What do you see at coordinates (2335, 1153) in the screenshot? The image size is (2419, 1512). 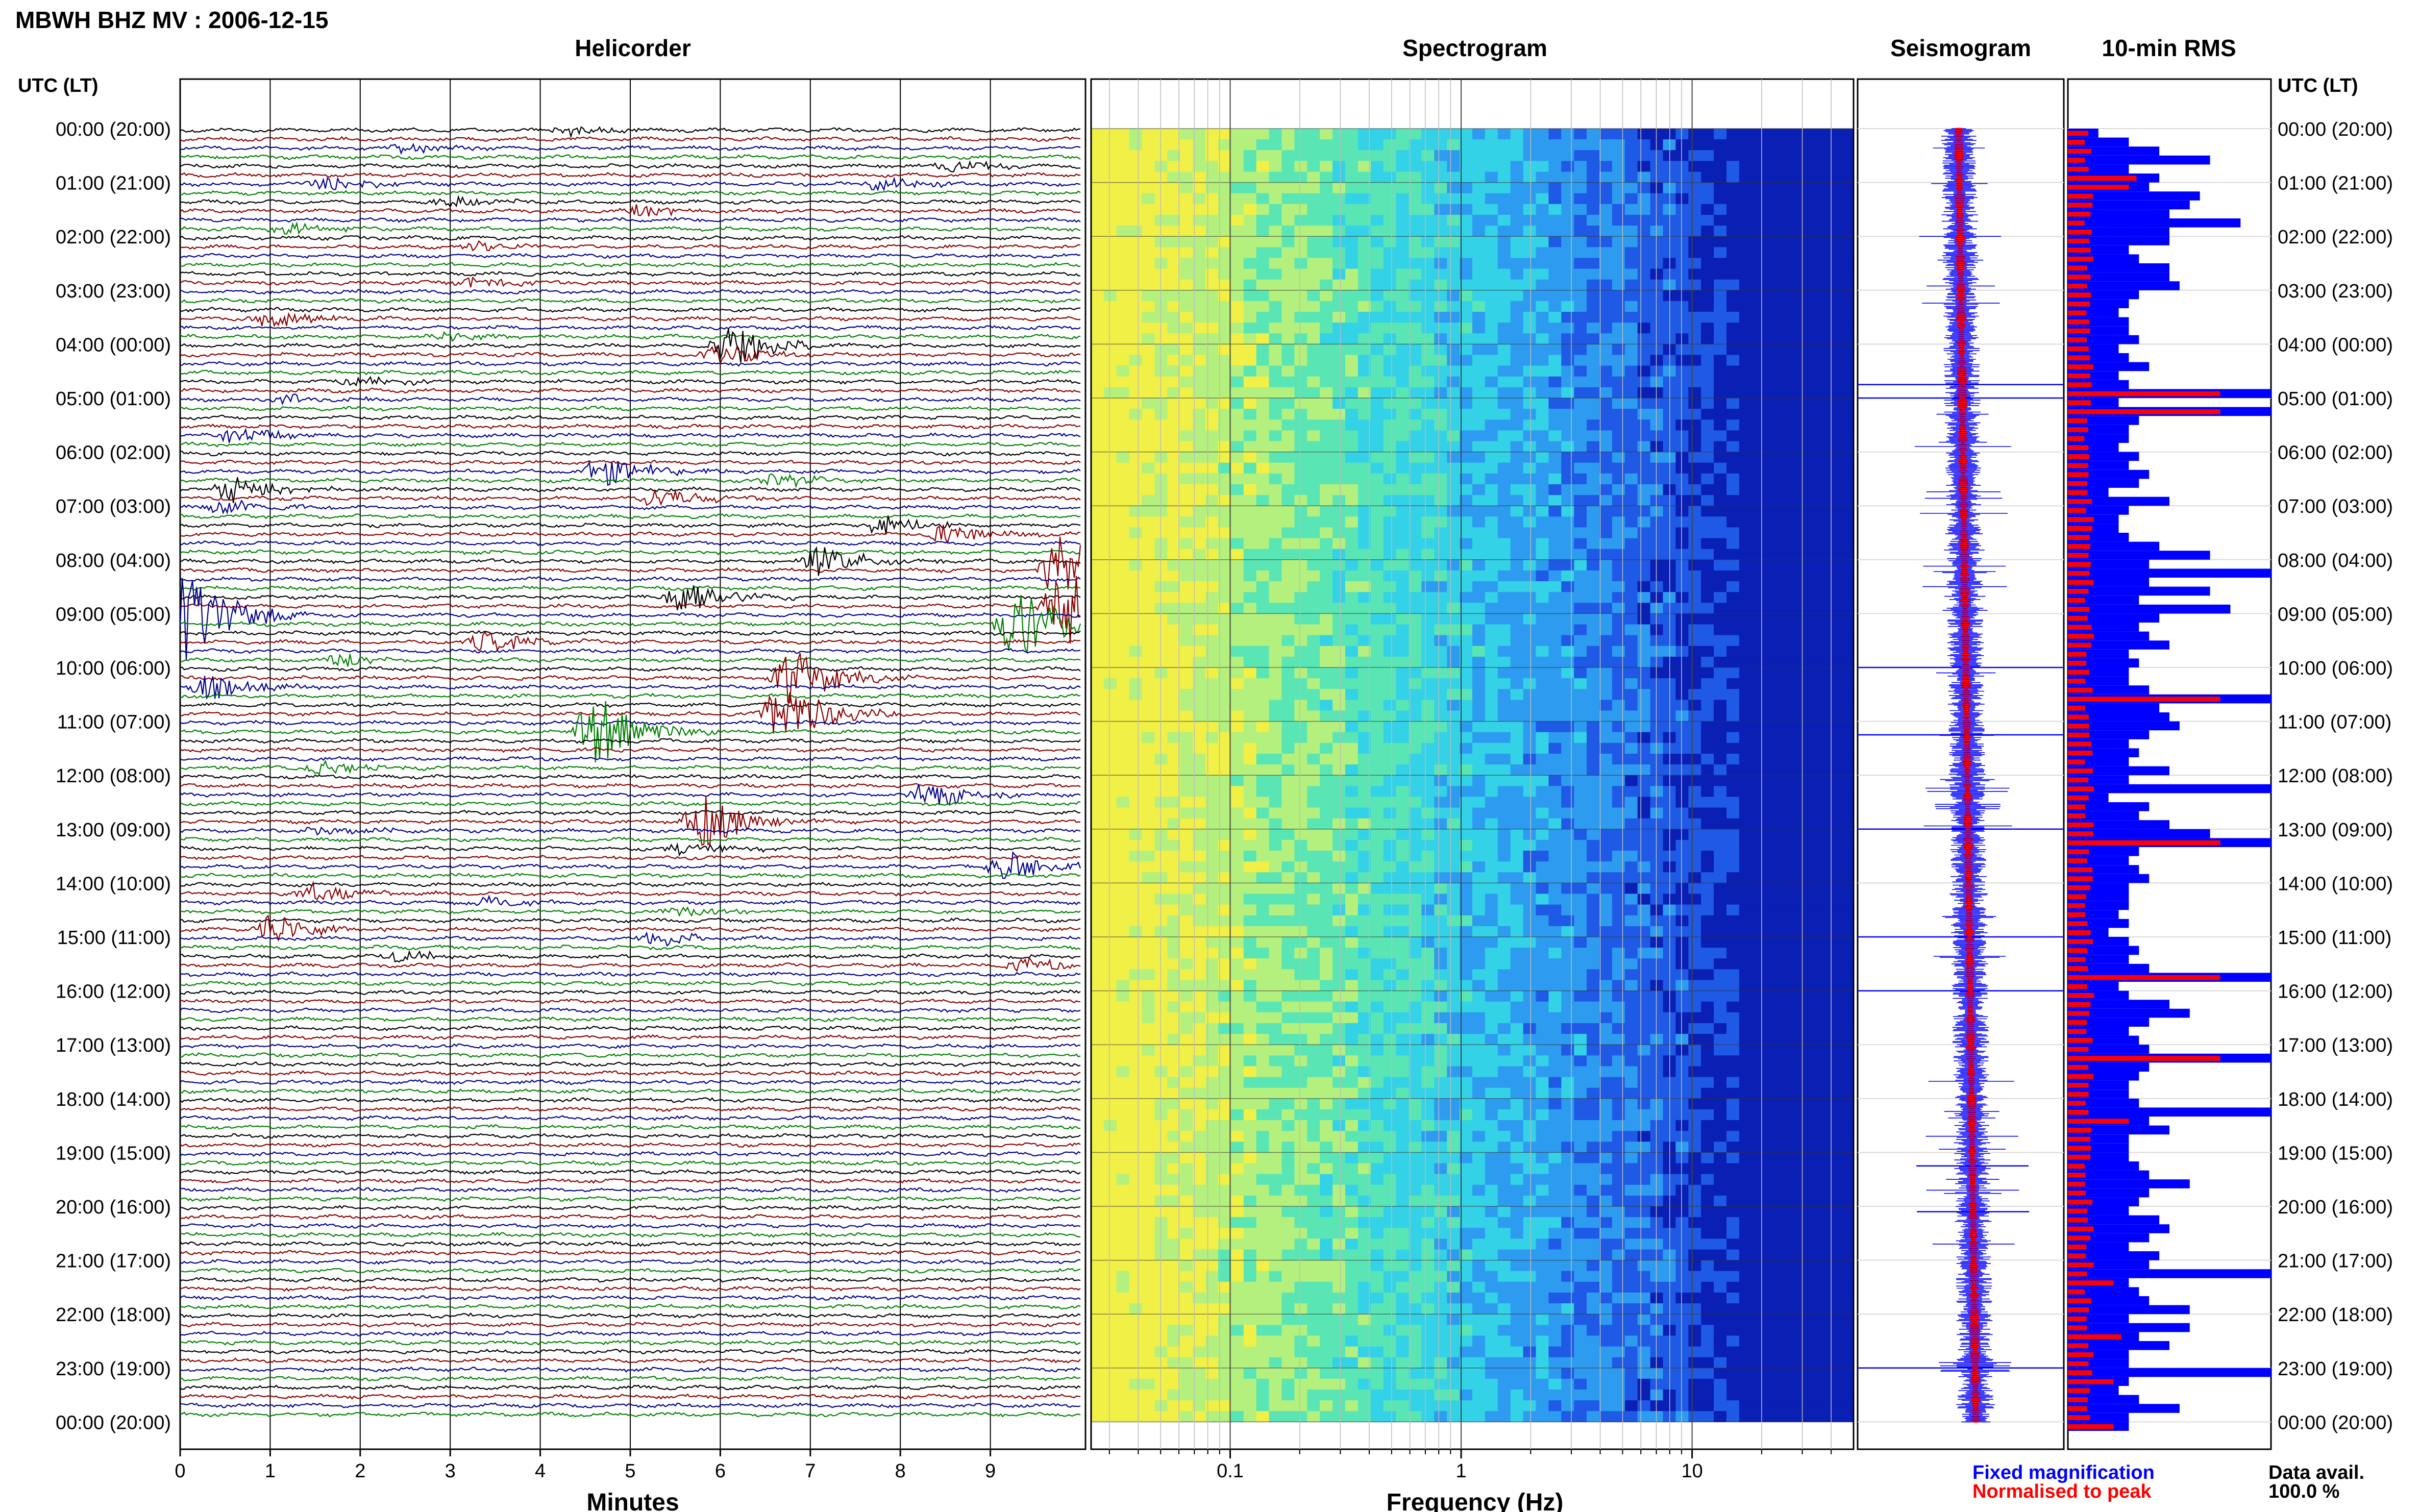 I see `time-label-right: 19:00 (15:00)` at bounding box center [2335, 1153].